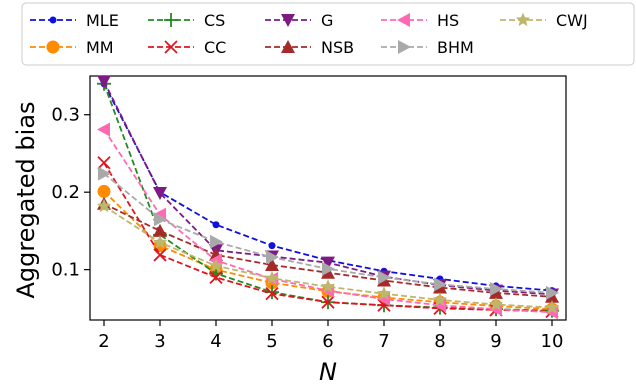 The height and width of the screenshot is (390, 636). Describe the element at coordinates (288, 46) in the screenshot. I see `legend-swatch-marker-nsb` at that location.